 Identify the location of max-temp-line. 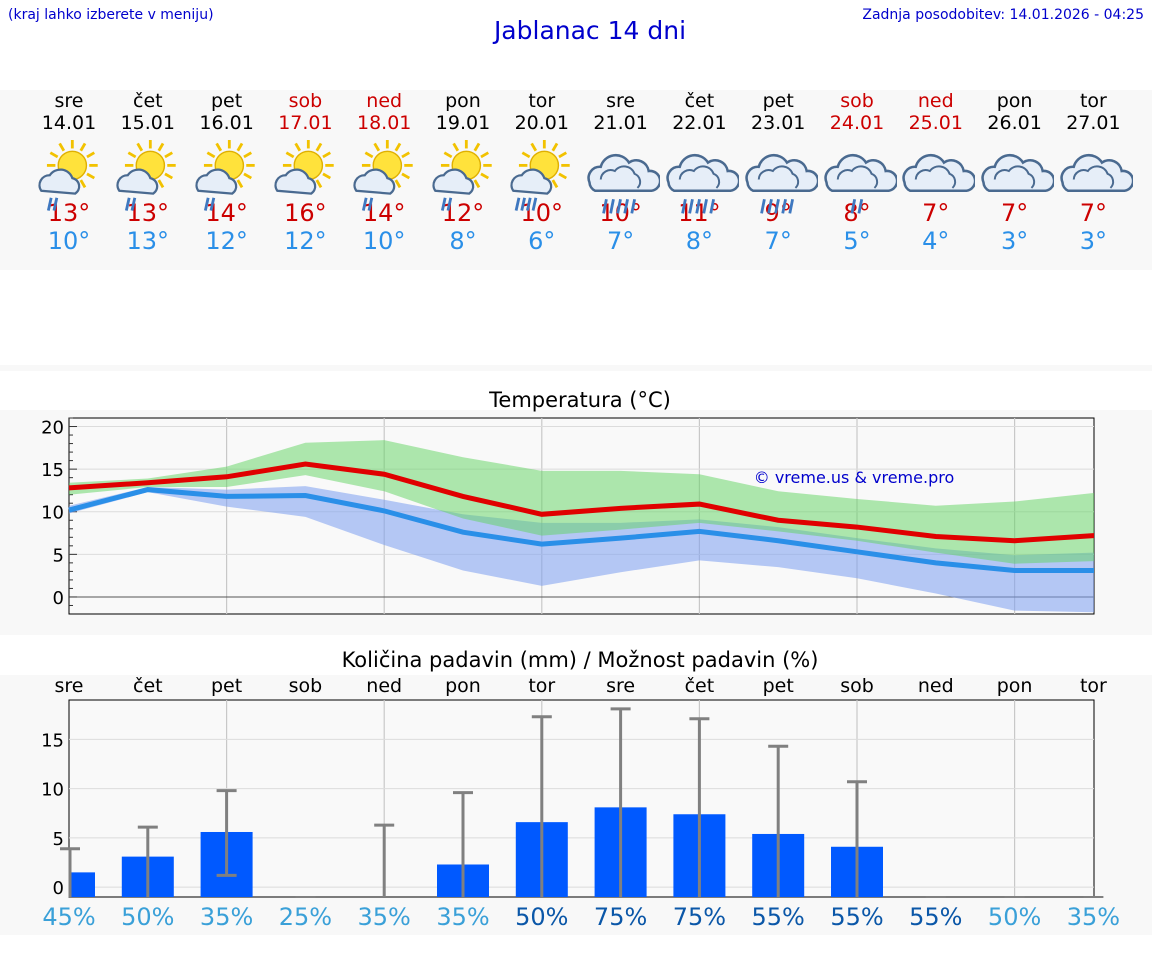
(581, 502).